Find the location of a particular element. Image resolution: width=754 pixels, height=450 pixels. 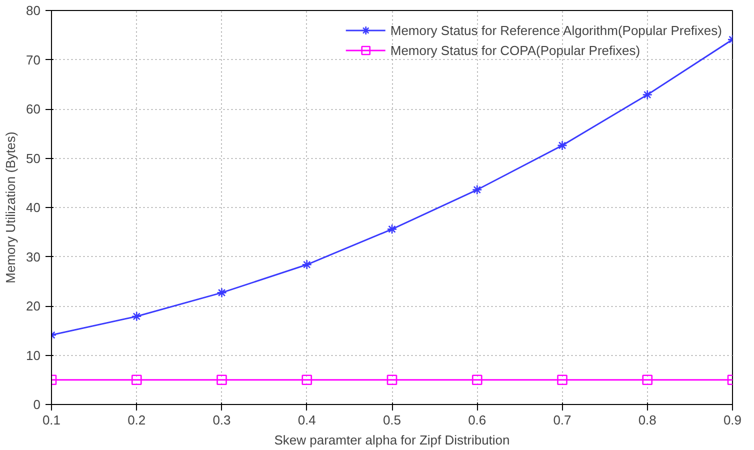

legend-label: Memory Status for COPA(Popular Prefixes) is located at coordinates (515, 50).